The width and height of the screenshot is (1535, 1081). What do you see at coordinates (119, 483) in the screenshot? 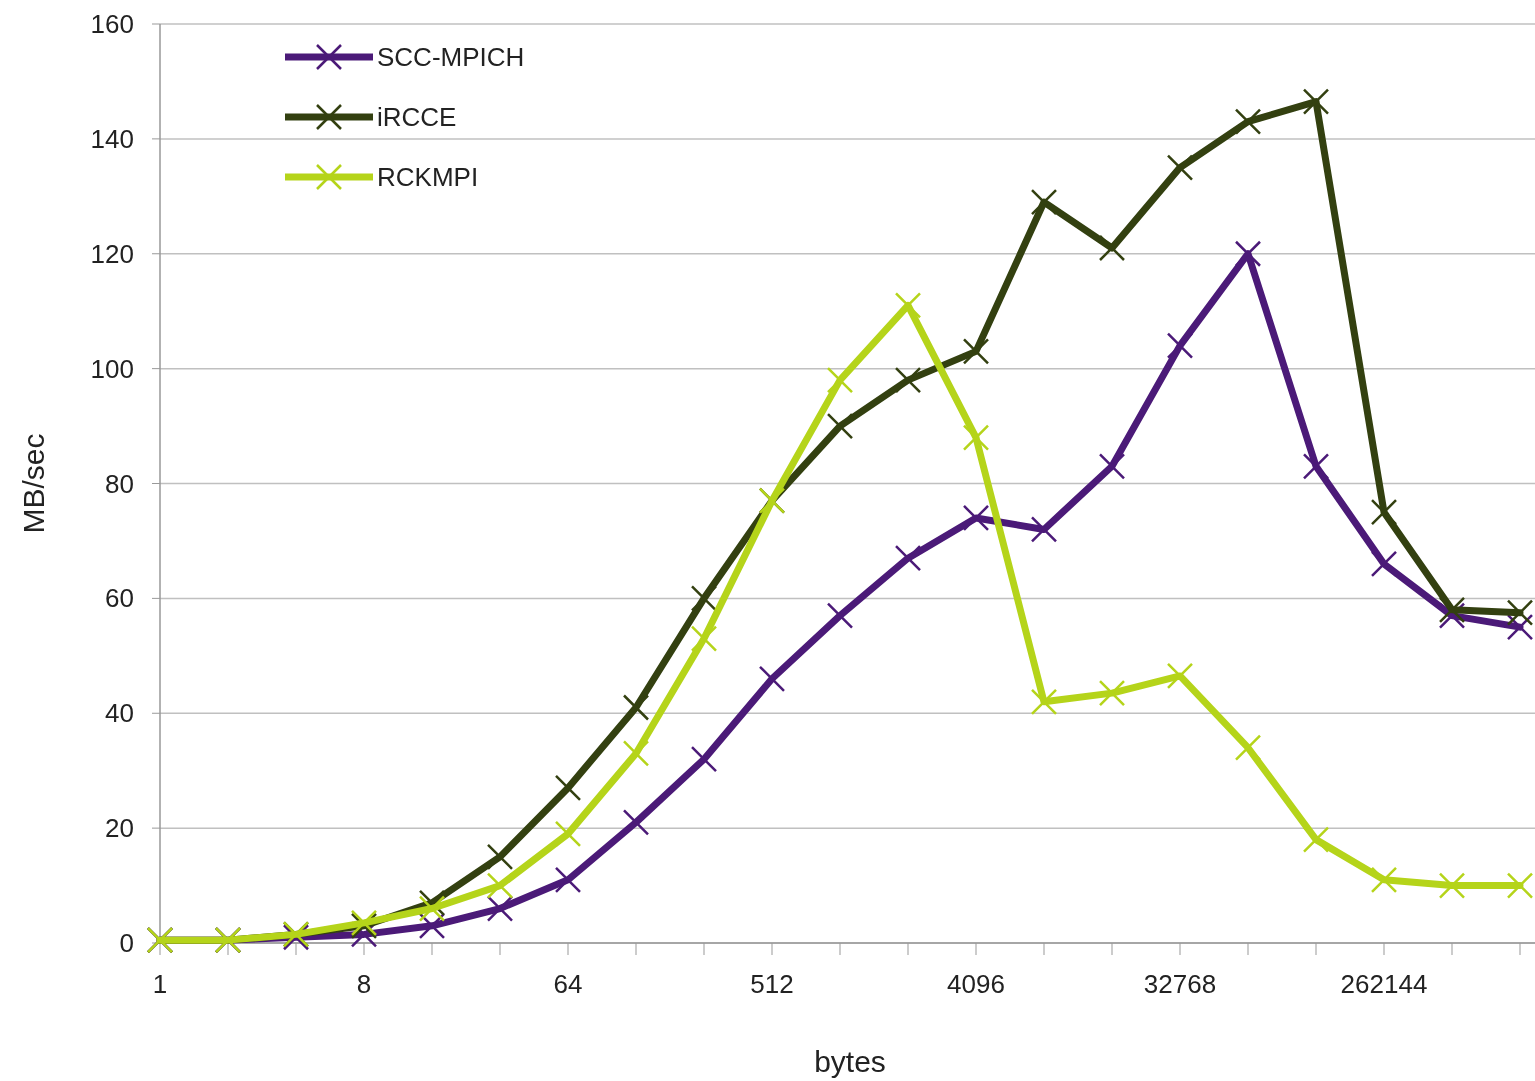
I see `y-tick-label: 80` at bounding box center [119, 483].